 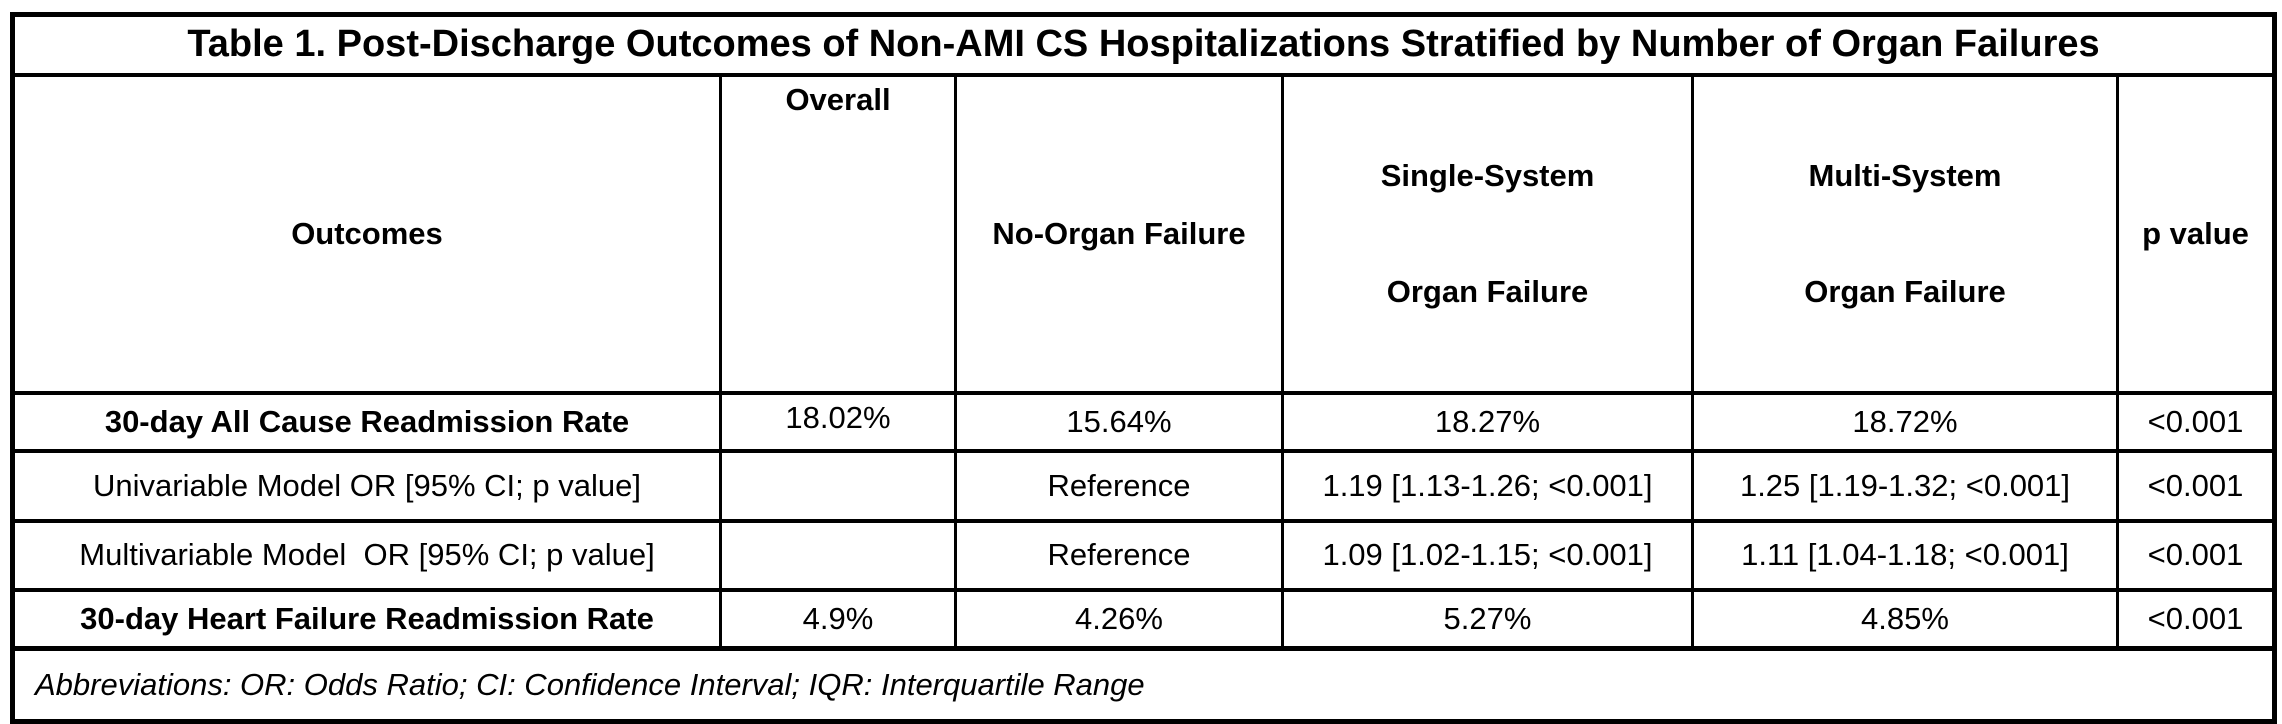 I want to click on cell-single-system: 18.27%, so click(x=1487, y=422).